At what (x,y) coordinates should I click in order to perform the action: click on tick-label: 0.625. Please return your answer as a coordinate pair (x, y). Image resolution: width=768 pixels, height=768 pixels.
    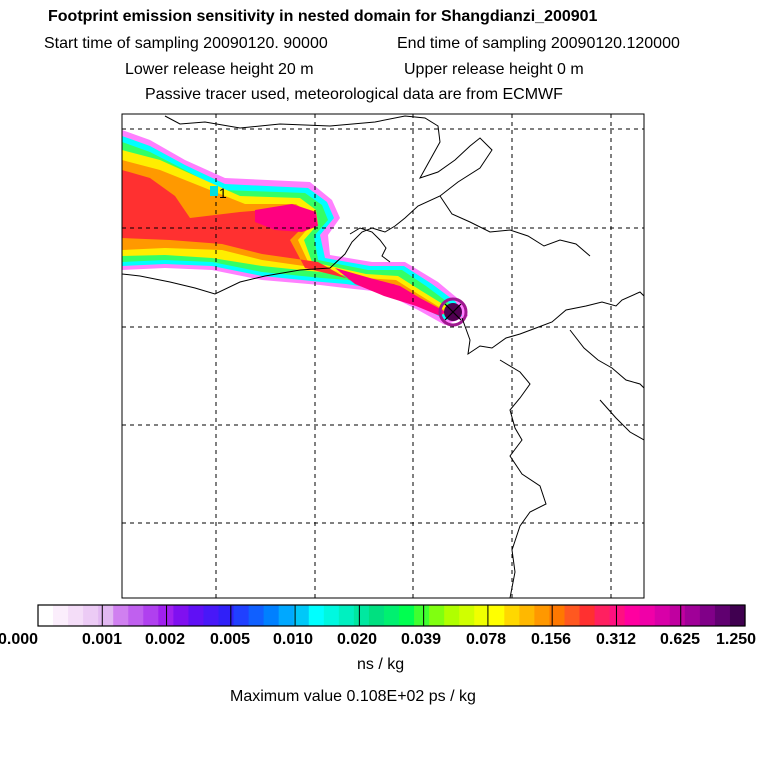
    Looking at the image, I should click on (680, 639).